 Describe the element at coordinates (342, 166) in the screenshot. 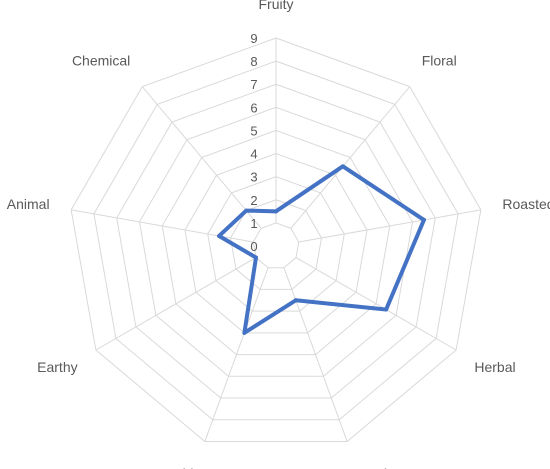

I see `data-point-floral` at that location.